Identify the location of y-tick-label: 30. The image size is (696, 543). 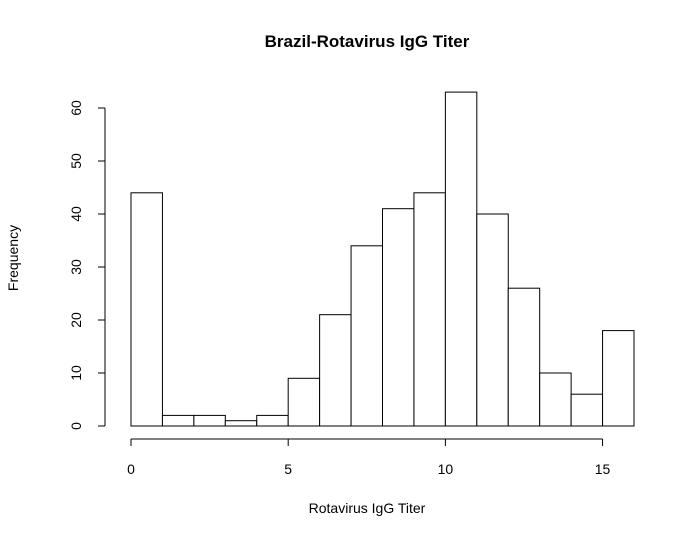
(76, 267).